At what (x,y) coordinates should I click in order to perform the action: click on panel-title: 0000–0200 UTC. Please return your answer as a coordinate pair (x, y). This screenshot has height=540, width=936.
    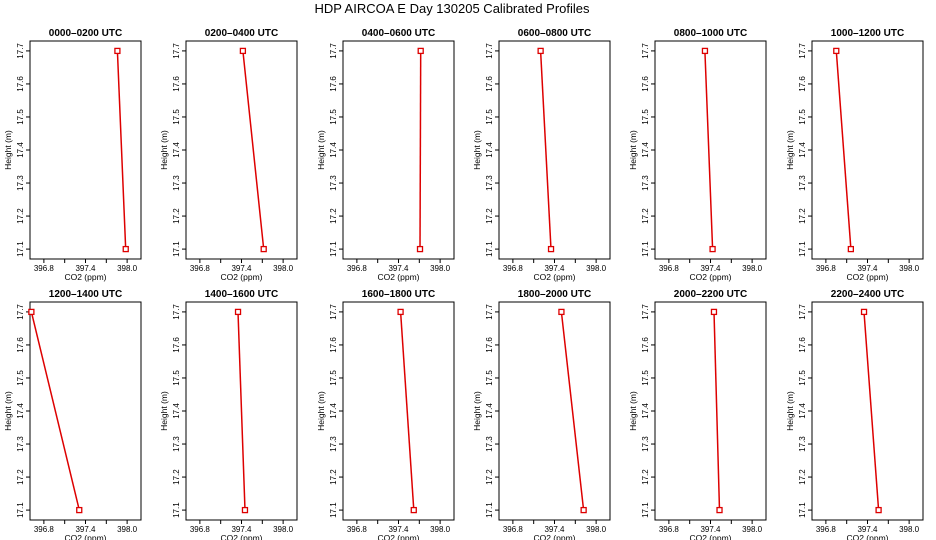
    Looking at the image, I should click on (85, 33).